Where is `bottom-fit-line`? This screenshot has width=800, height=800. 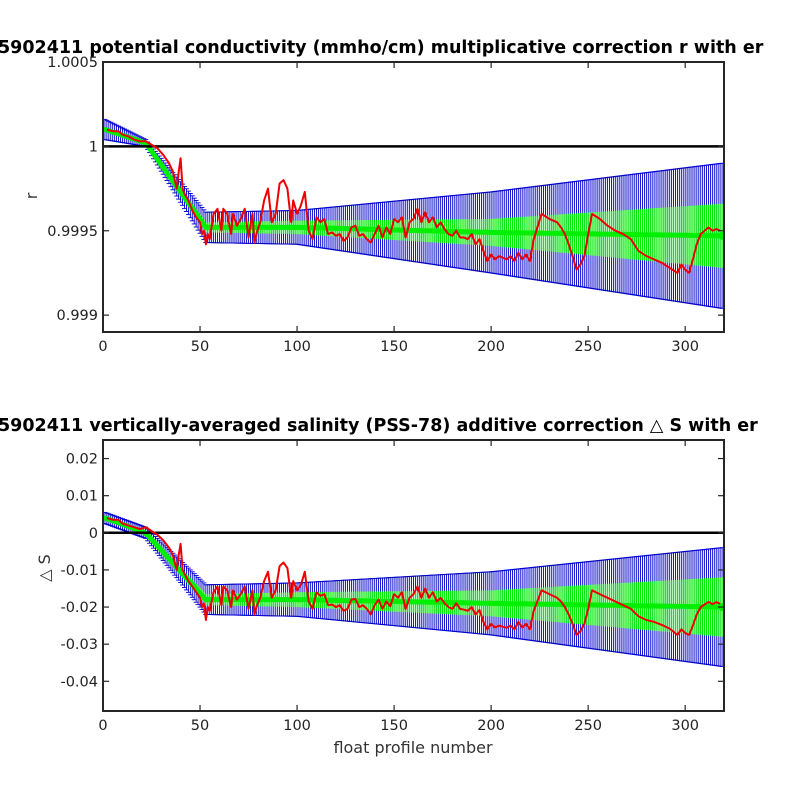
bottom-fit-line is located at coordinates (413, 562).